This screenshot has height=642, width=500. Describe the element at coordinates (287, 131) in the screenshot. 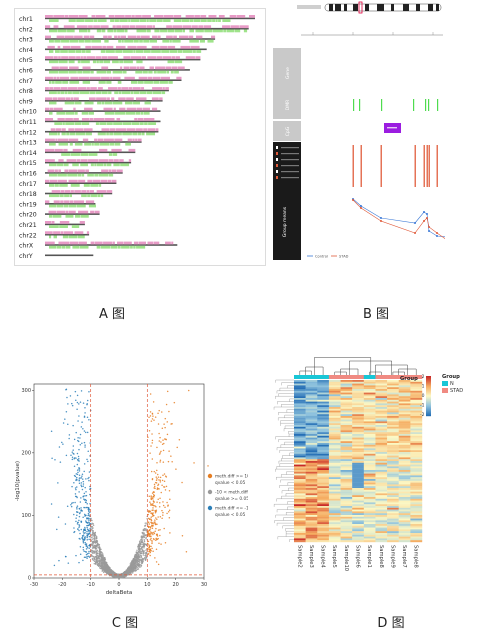

I see `track-header` at that location.